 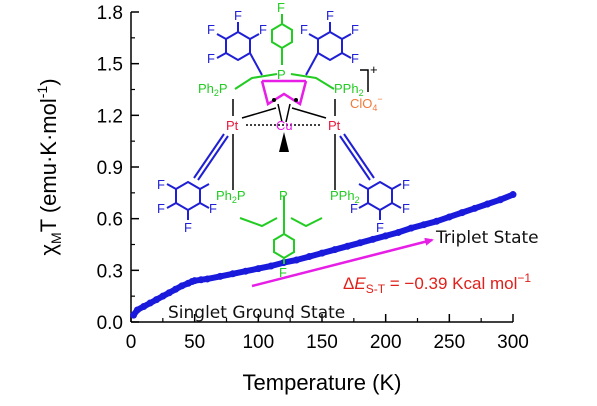 What do you see at coordinates (386, 342) in the screenshot?
I see `x-tick-label: 200` at bounding box center [386, 342].